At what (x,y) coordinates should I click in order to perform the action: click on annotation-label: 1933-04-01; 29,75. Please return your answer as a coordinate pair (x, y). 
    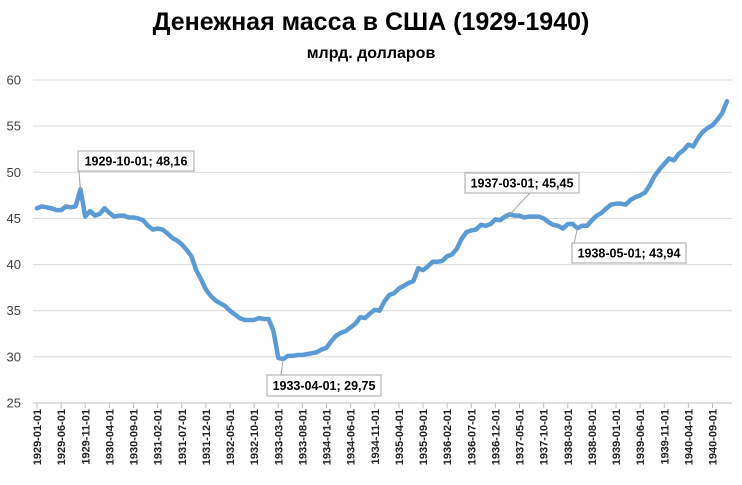
    Looking at the image, I should click on (324, 386).